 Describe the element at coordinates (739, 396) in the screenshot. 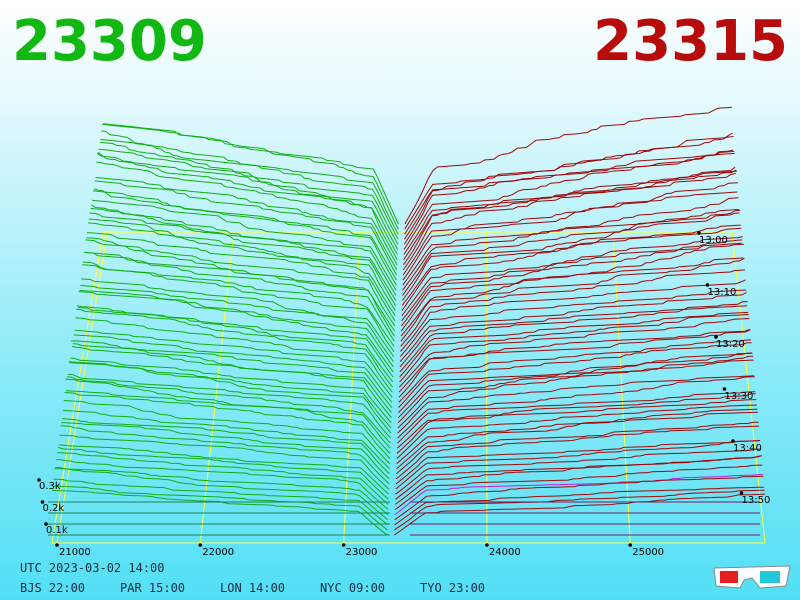

I see `time-label: 13:30` at that location.